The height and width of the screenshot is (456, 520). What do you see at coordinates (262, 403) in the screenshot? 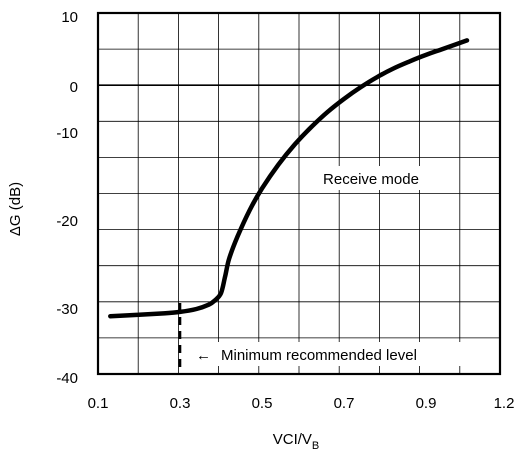
I see `x-tick-label: 0.5` at bounding box center [262, 403].